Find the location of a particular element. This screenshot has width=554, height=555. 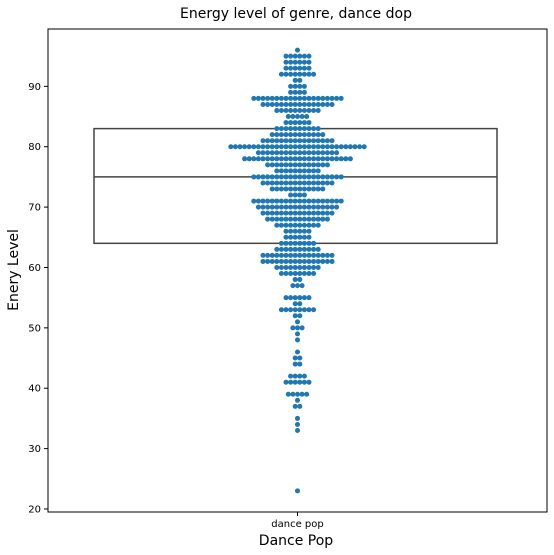

chart-title: Energy level of genre, dance dop is located at coordinates (296, 14).